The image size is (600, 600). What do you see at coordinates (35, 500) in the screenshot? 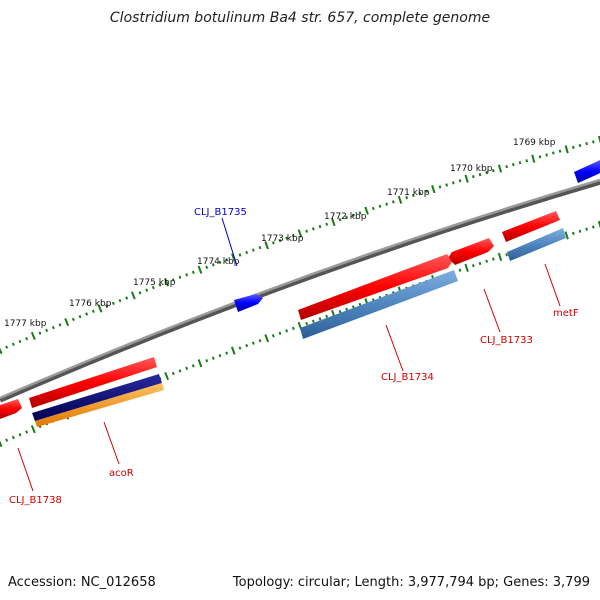
I see `gene-label-clj-b1738: CLJ_B1738` at bounding box center [35, 500].